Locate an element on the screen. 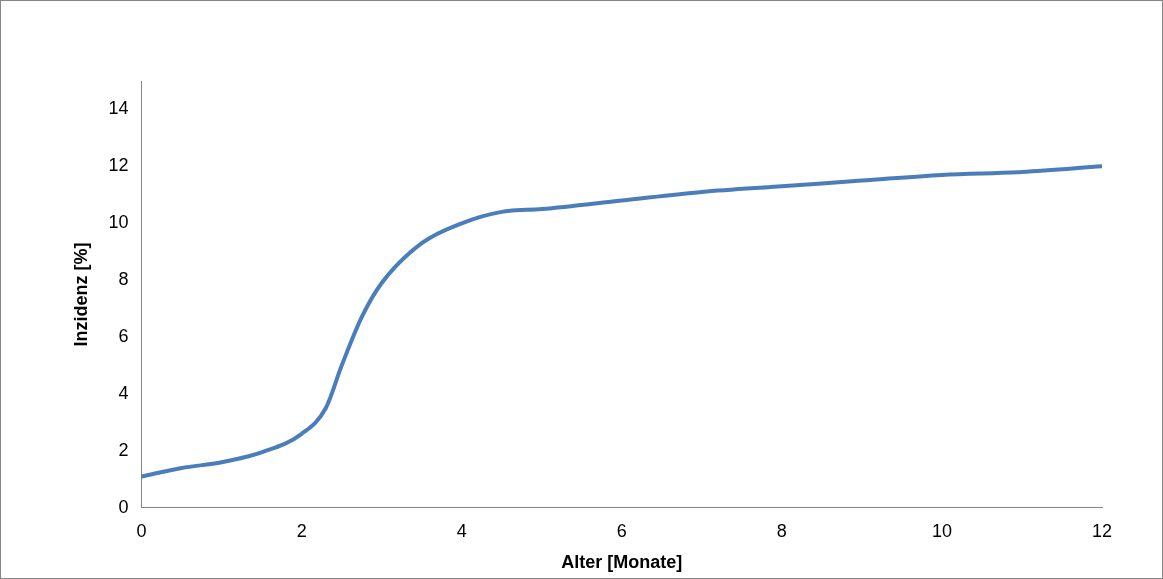 The width and height of the screenshot is (1163, 579). y-tick-label: 2 is located at coordinates (123, 449).